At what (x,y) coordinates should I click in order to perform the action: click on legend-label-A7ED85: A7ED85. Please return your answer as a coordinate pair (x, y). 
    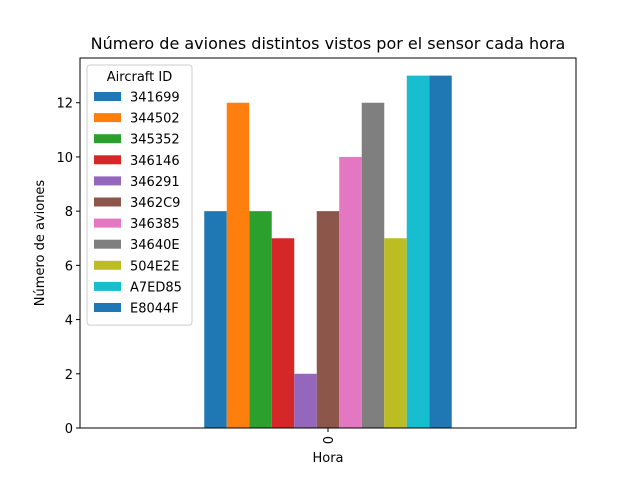
    Looking at the image, I should click on (156, 287).